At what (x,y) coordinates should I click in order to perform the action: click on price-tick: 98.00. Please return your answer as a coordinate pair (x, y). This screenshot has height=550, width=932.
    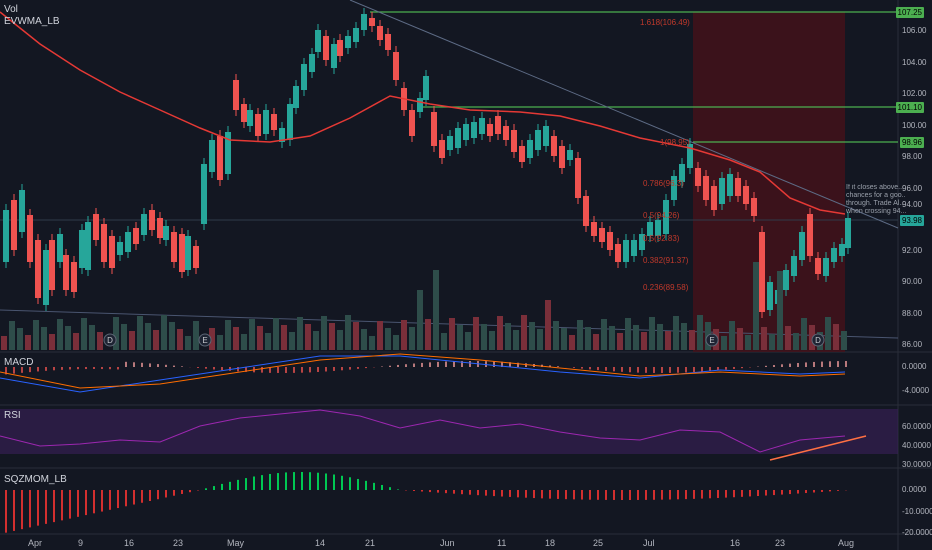
    Looking at the image, I should click on (912, 156).